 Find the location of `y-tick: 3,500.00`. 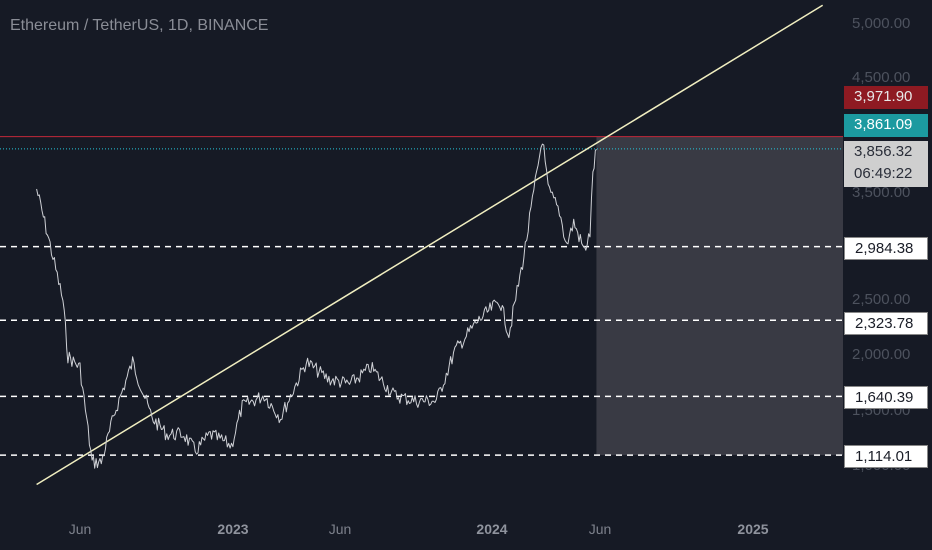

y-tick: 3,500.00 is located at coordinates (881, 192).